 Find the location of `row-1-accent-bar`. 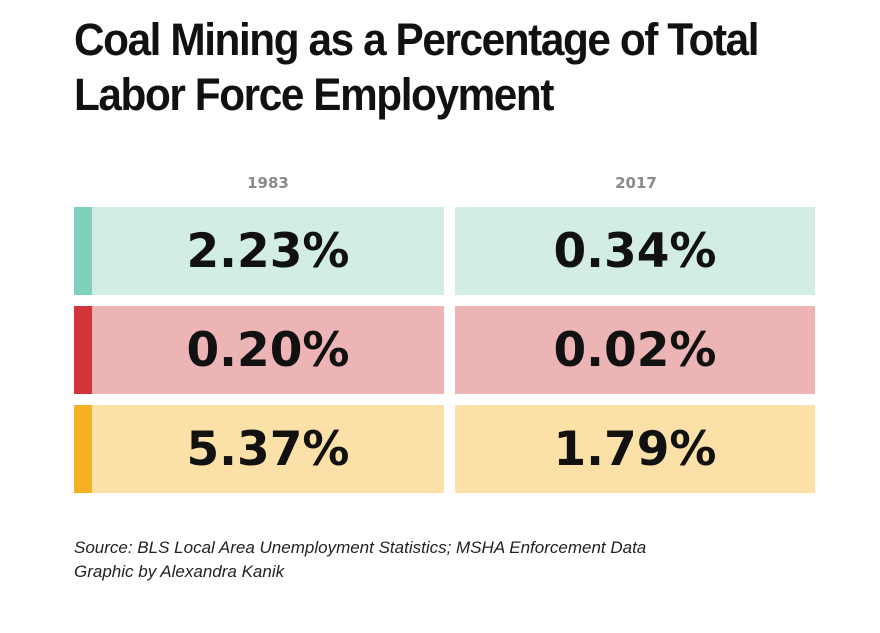

row-1-accent-bar is located at coordinates (83, 251).